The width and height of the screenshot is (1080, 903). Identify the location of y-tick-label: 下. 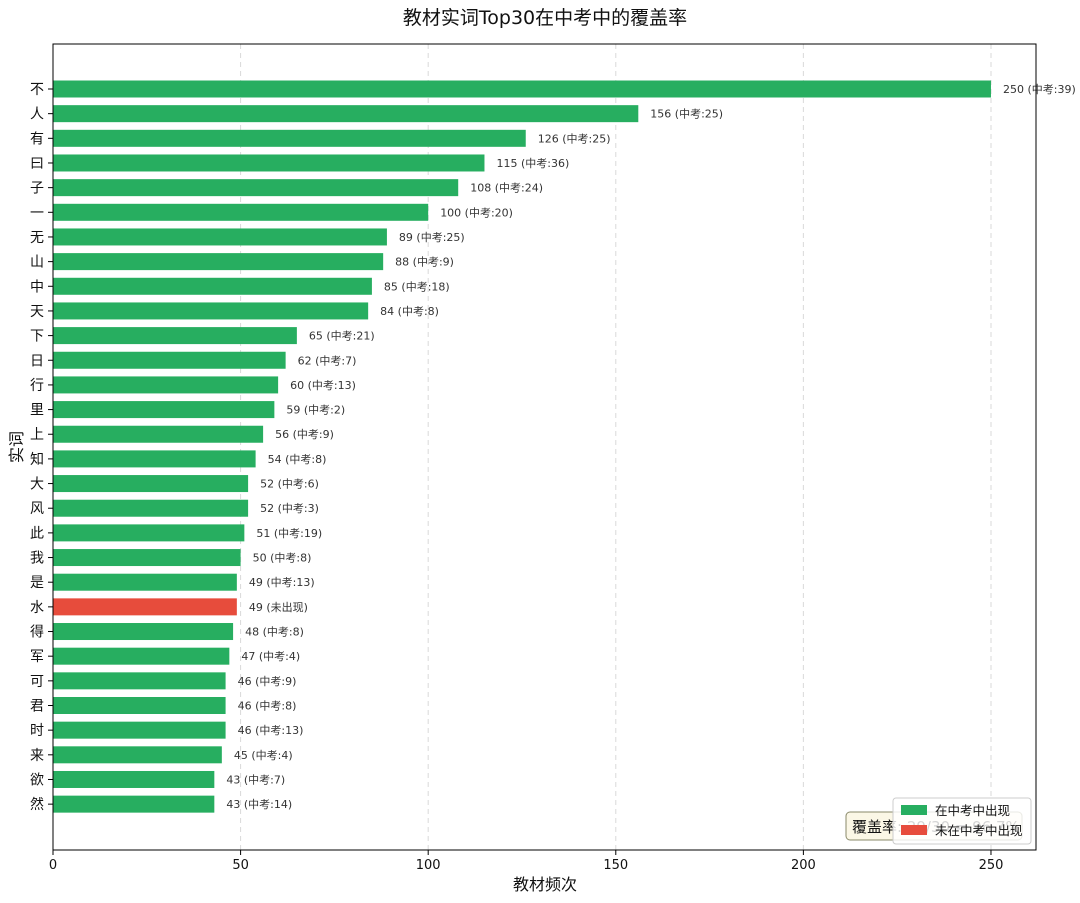
(37, 337).